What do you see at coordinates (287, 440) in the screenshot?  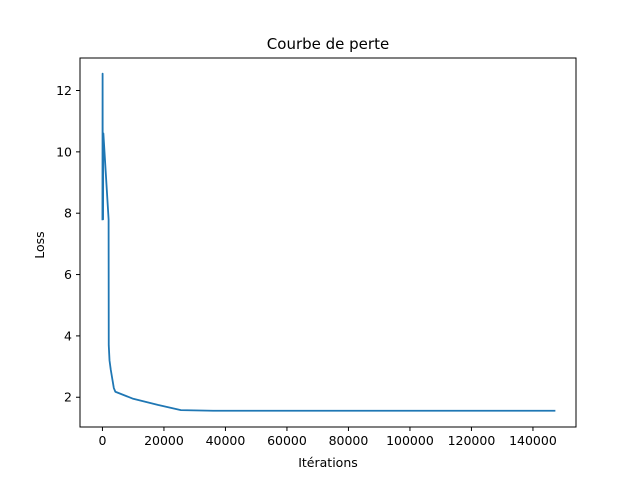 I see `x-tick-label: 60000` at bounding box center [287, 440].